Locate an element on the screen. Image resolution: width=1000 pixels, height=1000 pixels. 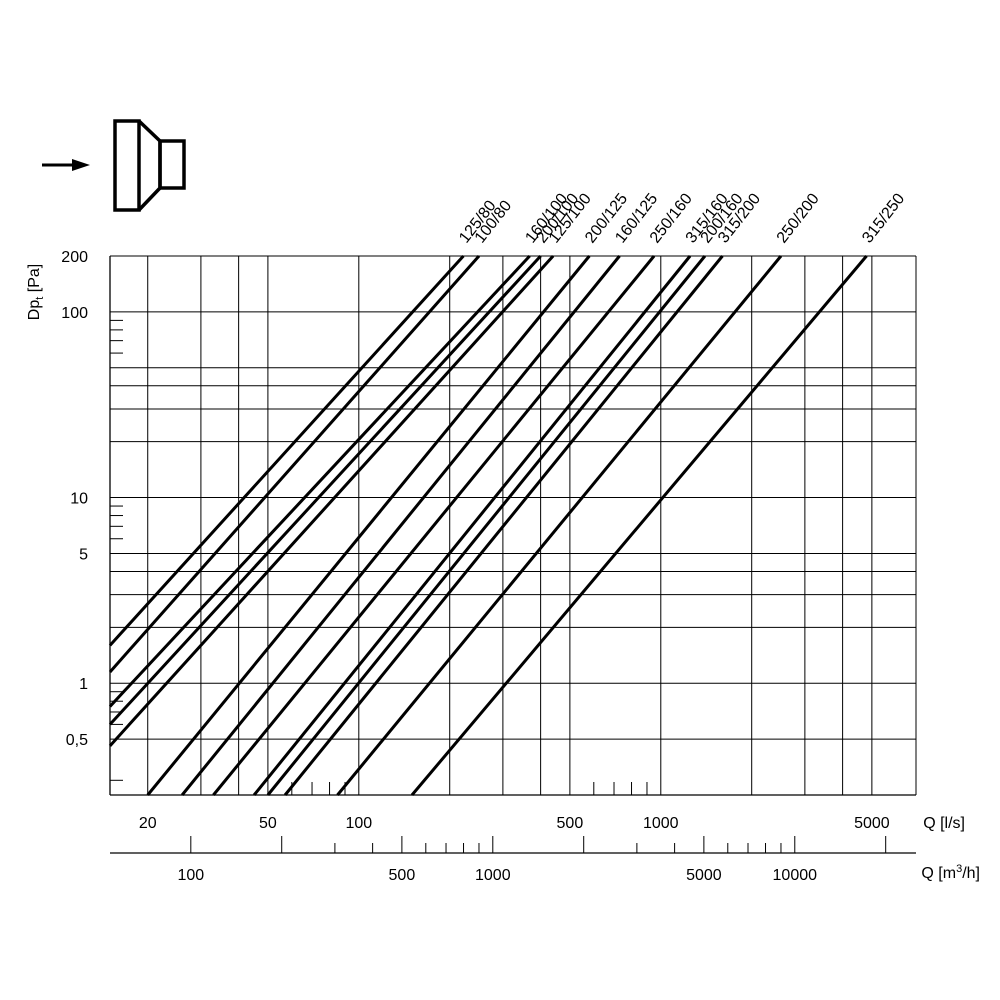
m3h-tick-label-100: 100 is located at coordinates (190, 875).